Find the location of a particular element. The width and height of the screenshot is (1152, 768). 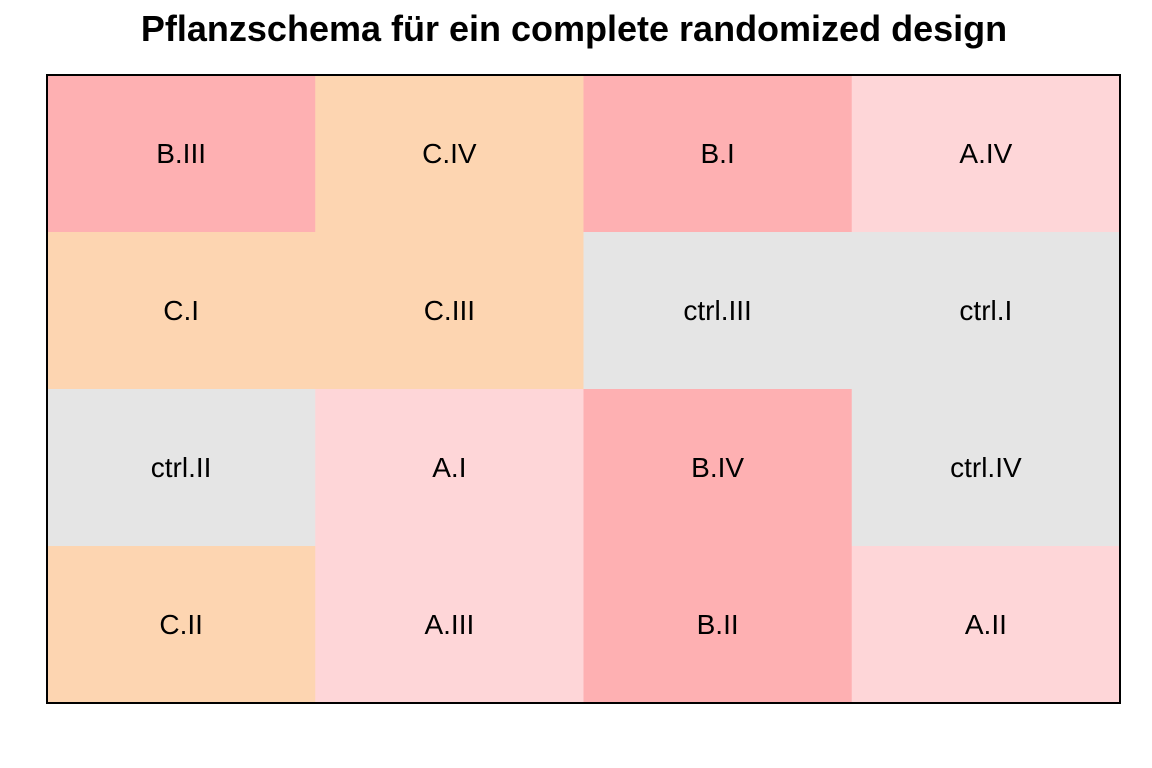

plot-cell-a-iv is located at coordinates (986, 154).